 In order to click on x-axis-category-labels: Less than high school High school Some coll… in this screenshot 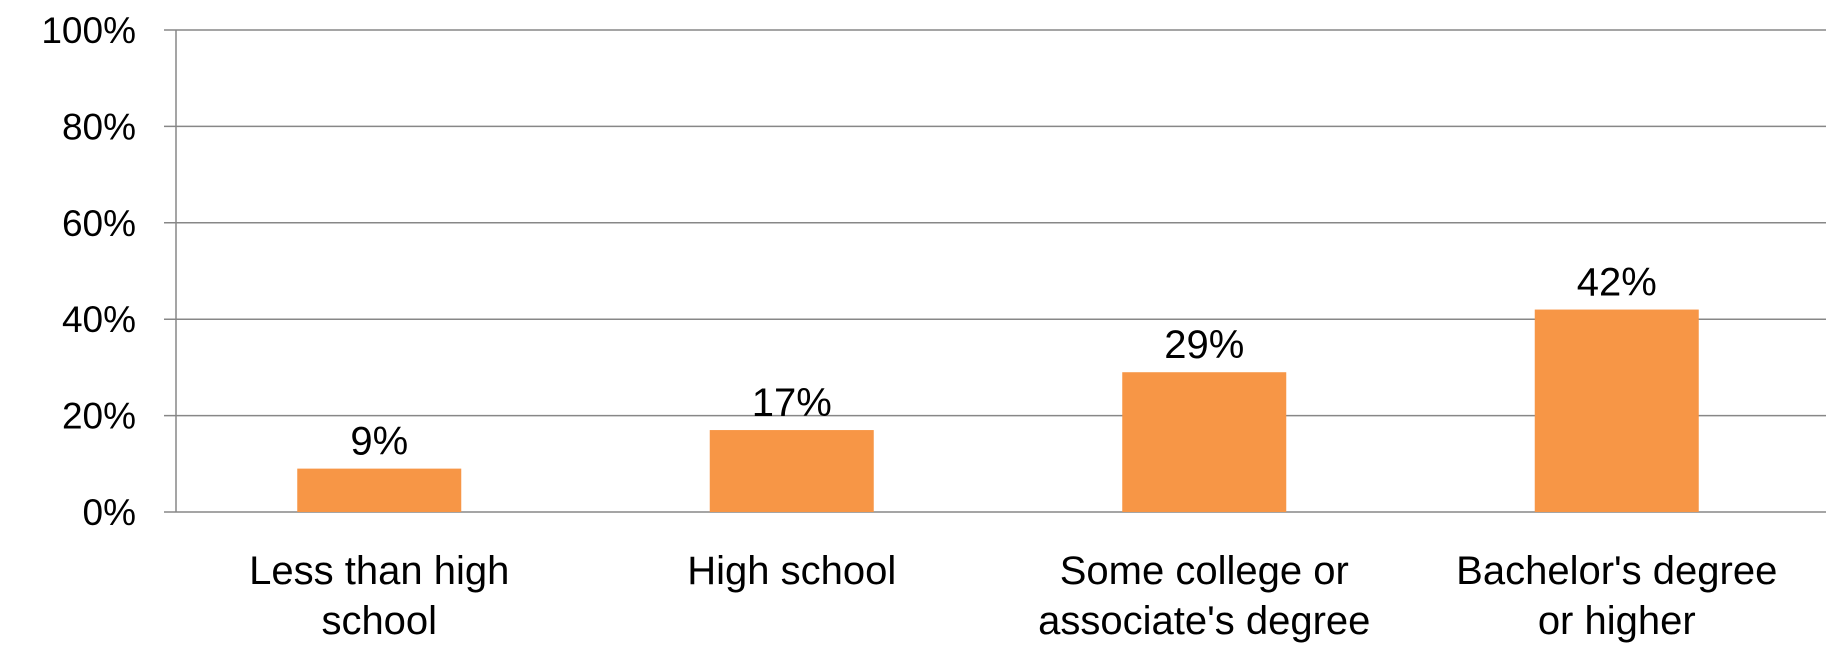, I will do `click(1013, 596)`.